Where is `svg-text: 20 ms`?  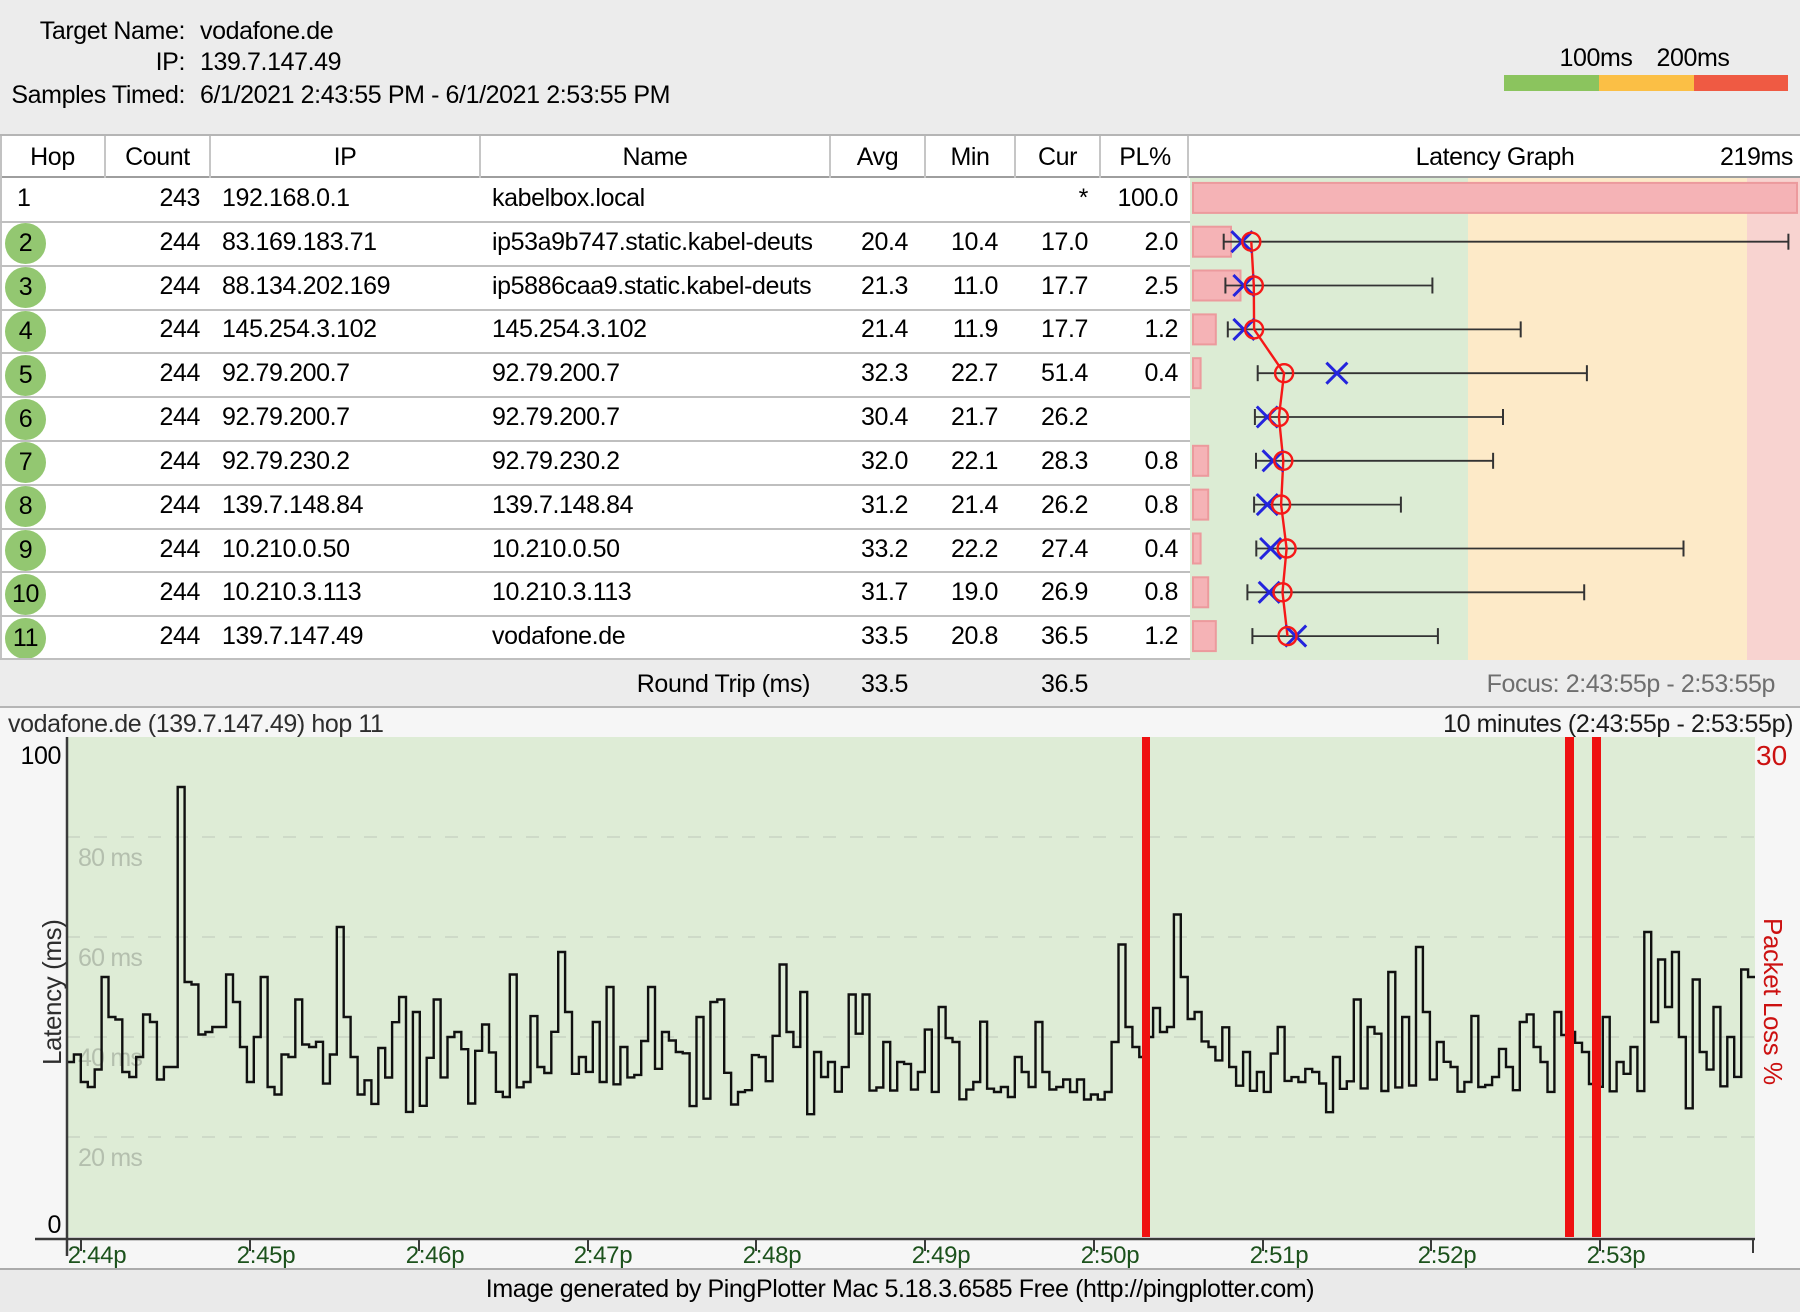 svg-text: 20 ms is located at coordinates (110, 1158).